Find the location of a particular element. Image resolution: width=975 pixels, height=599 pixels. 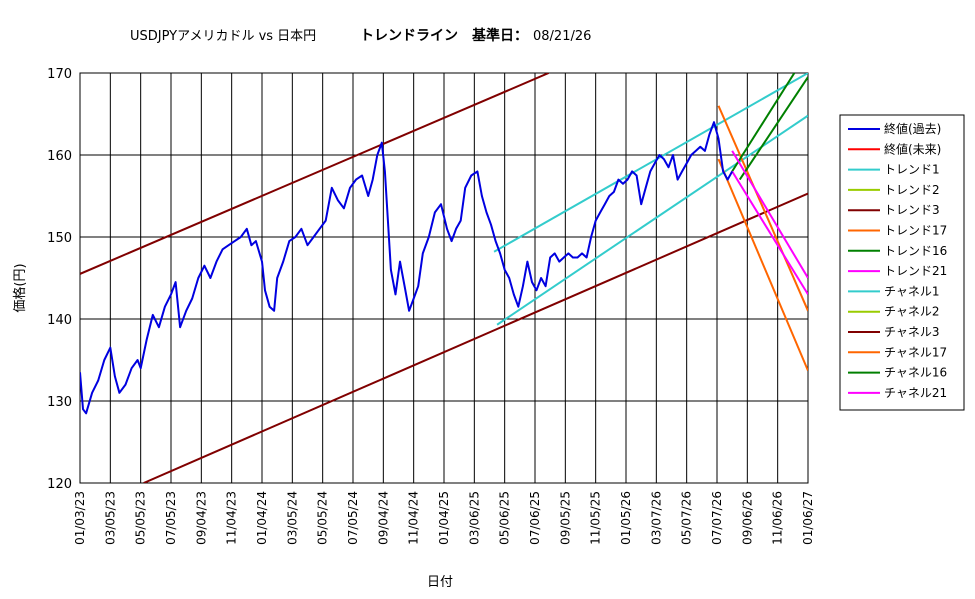

x-axis-label: 日付 is located at coordinates (440, 582).